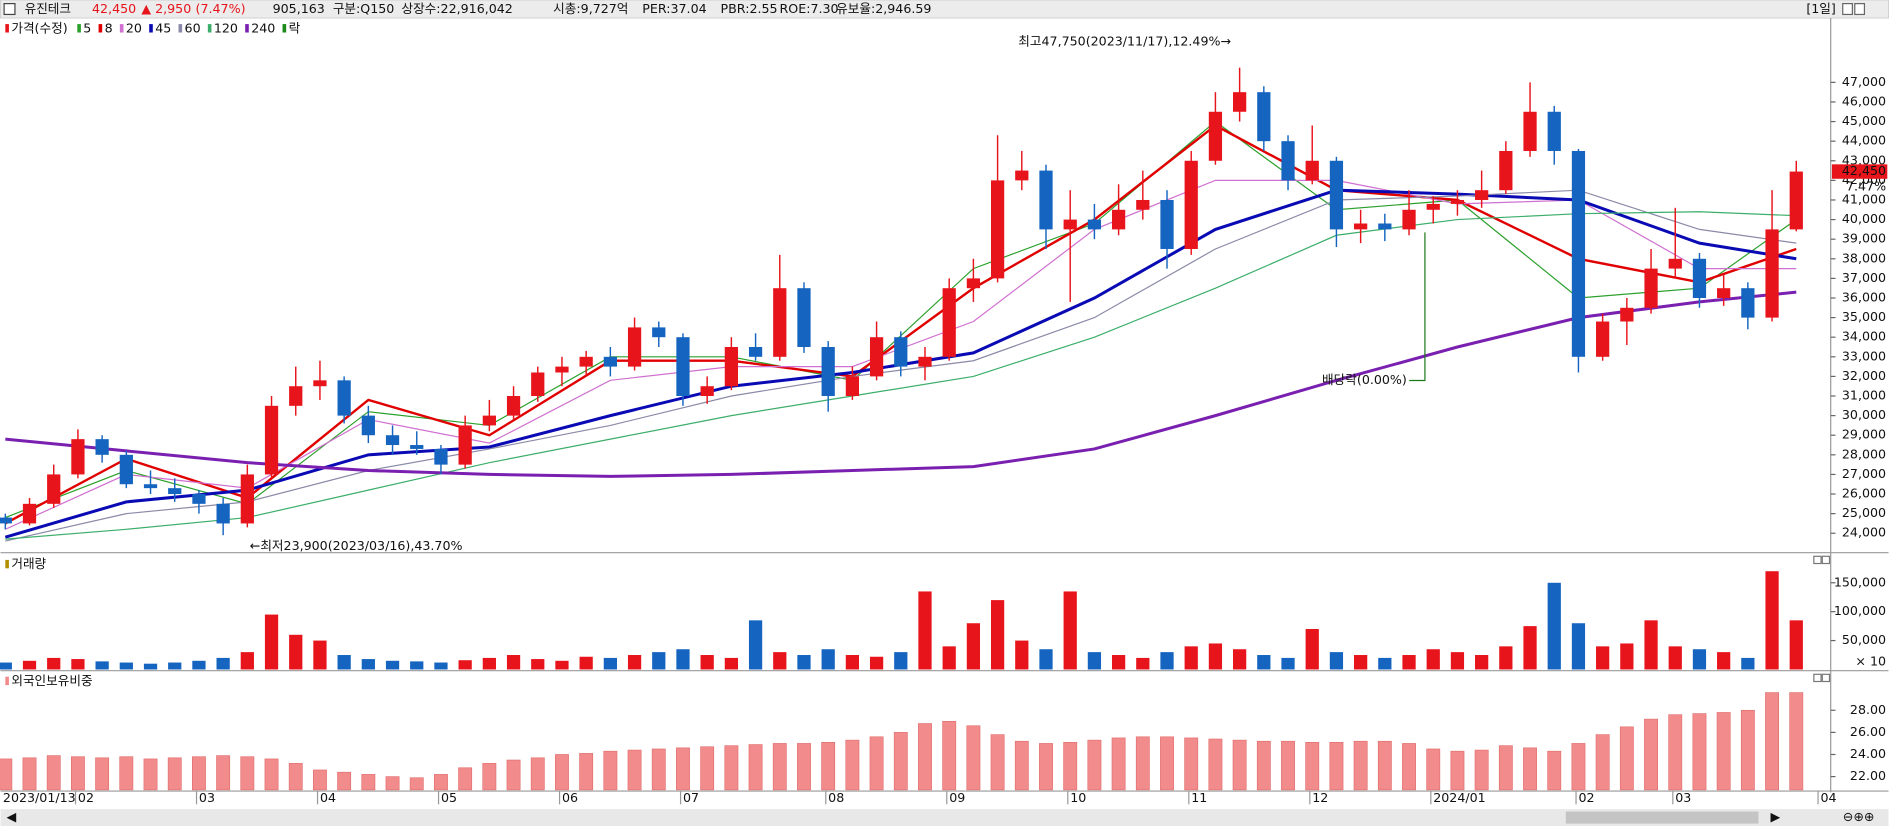 The height and width of the screenshot is (826, 1889). What do you see at coordinates (1859, 816) in the screenshot?
I see `zoom-buttons: ⊖⊕⊕` at bounding box center [1859, 816].